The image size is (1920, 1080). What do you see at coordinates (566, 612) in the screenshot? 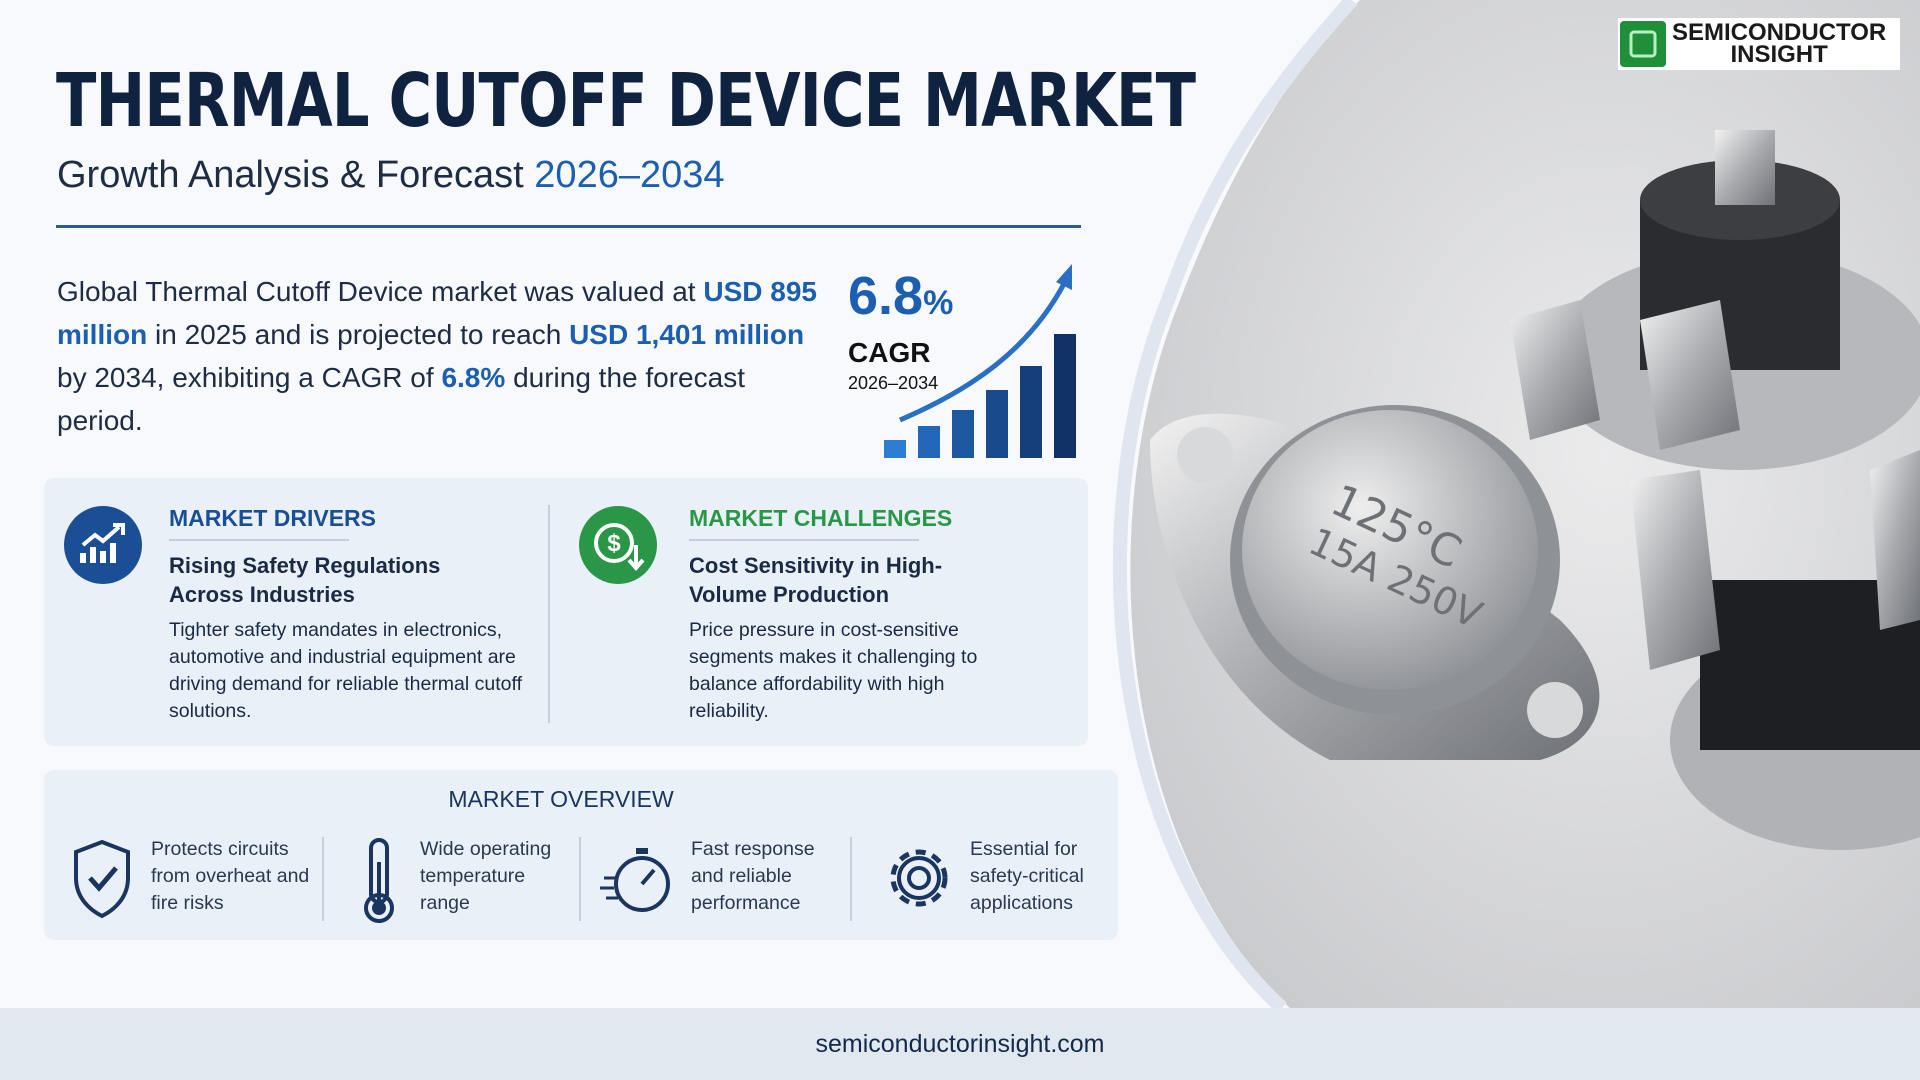
I see `drivers-challenges-panel` at bounding box center [566, 612].